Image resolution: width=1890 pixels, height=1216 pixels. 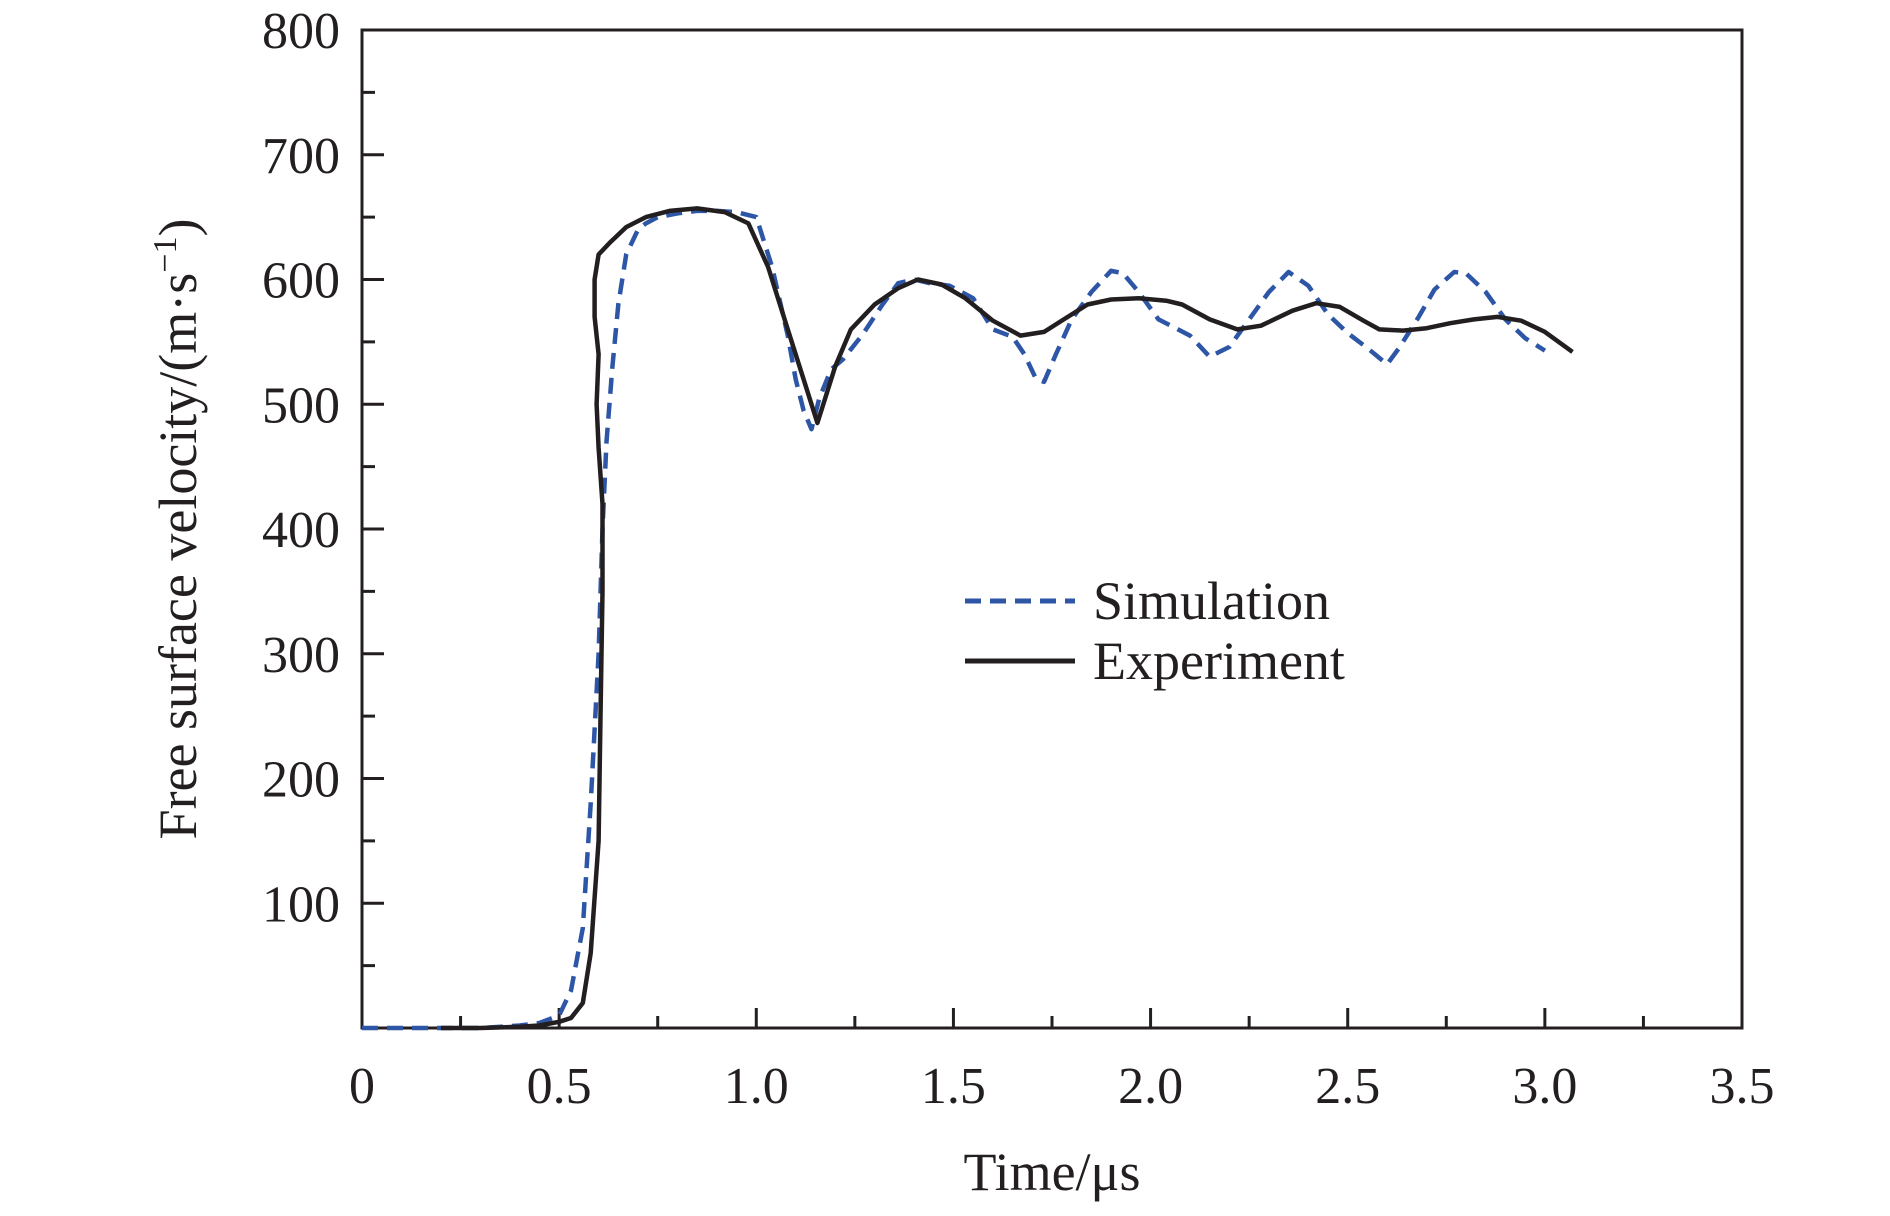 I want to click on y-axis-title-close: ), so click(x=178, y=228).